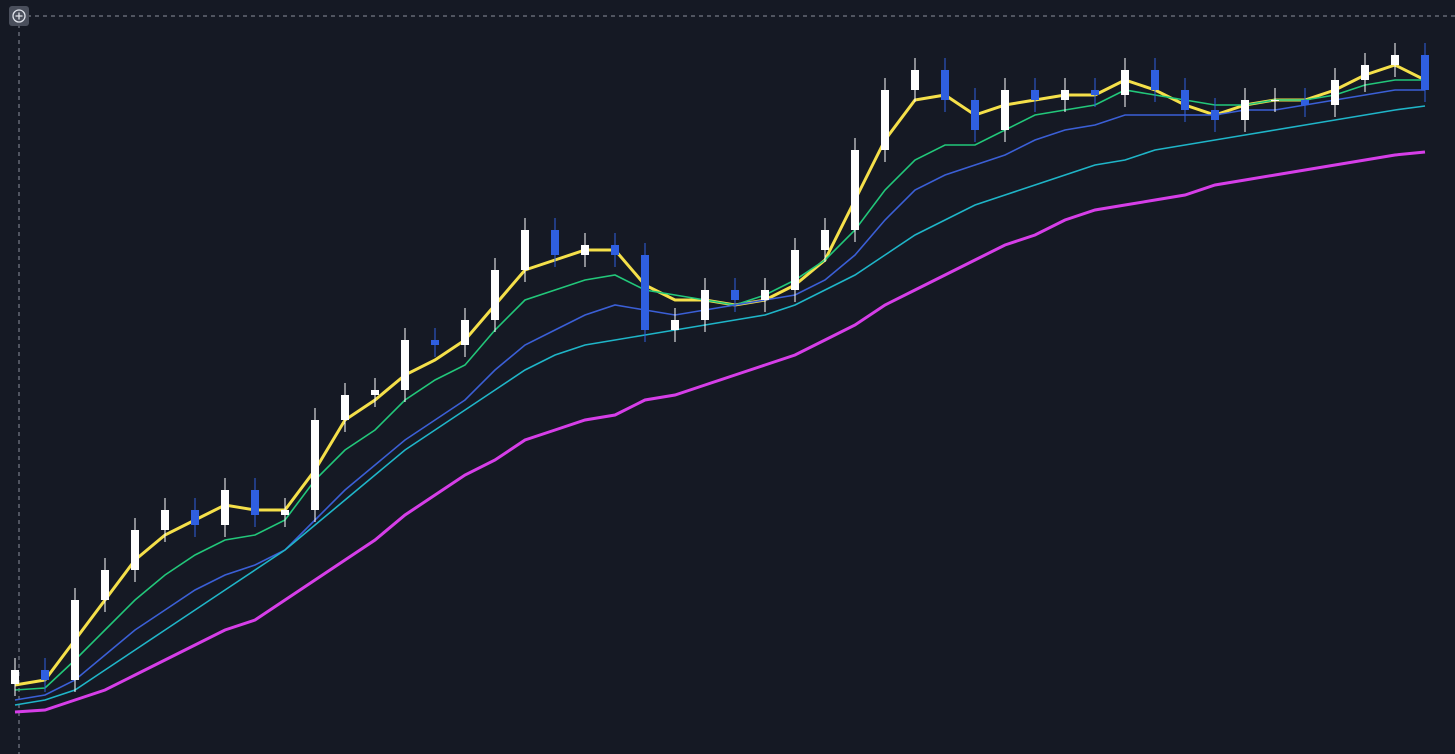  What do you see at coordinates (19, 16) in the screenshot?
I see `crosshair-button` at bounding box center [19, 16].